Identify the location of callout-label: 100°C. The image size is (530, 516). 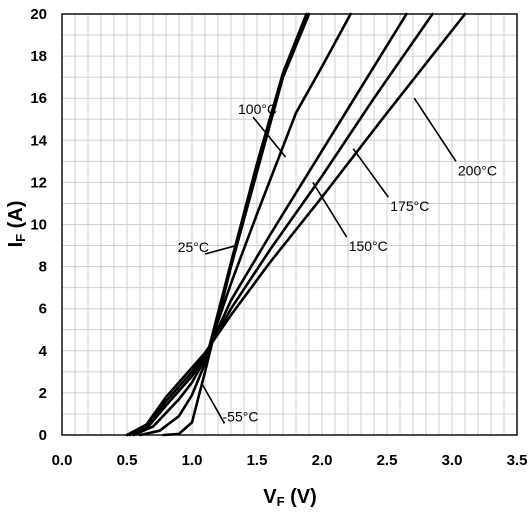
(257, 109).